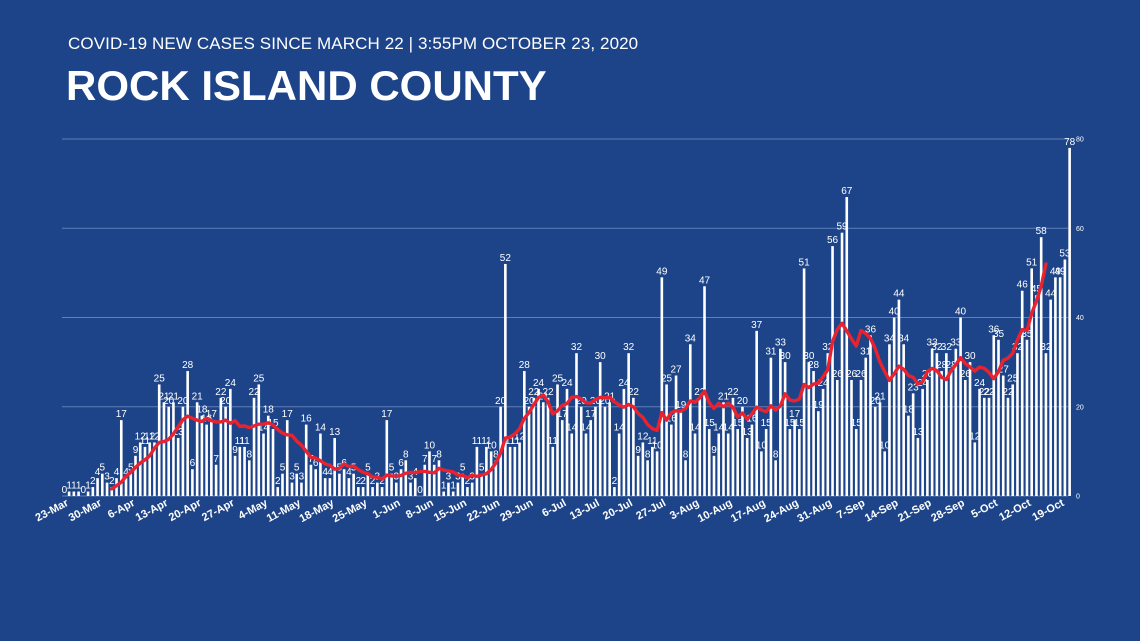 The height and width of the screenshot is (641, 1140). Describe the element at coordinates (259, 378) in the screenshot. I see `data-label: 25` at that location.